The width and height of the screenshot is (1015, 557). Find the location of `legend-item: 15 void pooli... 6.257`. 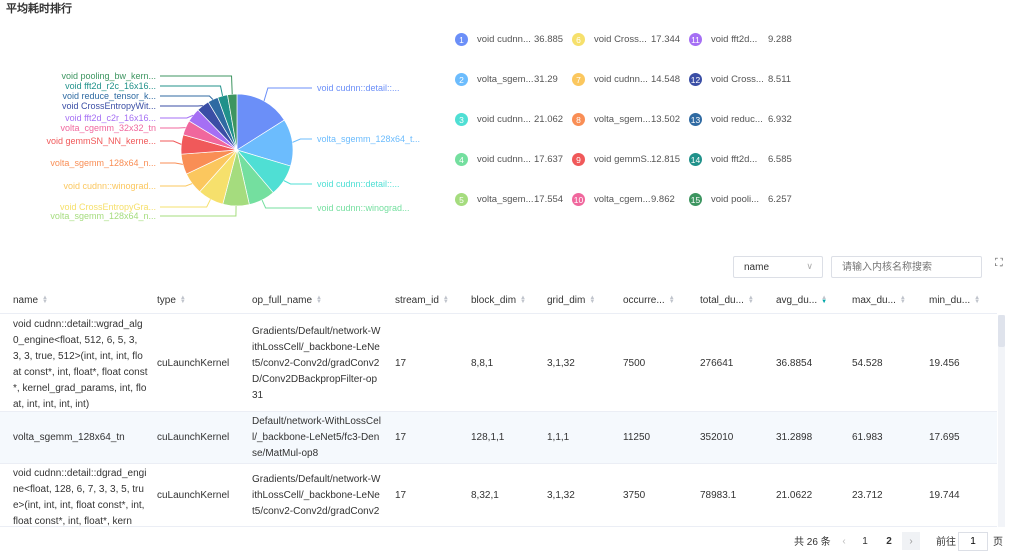

legend-item: 15 void pooli... 6.257 is located at coordinates (740, 199).